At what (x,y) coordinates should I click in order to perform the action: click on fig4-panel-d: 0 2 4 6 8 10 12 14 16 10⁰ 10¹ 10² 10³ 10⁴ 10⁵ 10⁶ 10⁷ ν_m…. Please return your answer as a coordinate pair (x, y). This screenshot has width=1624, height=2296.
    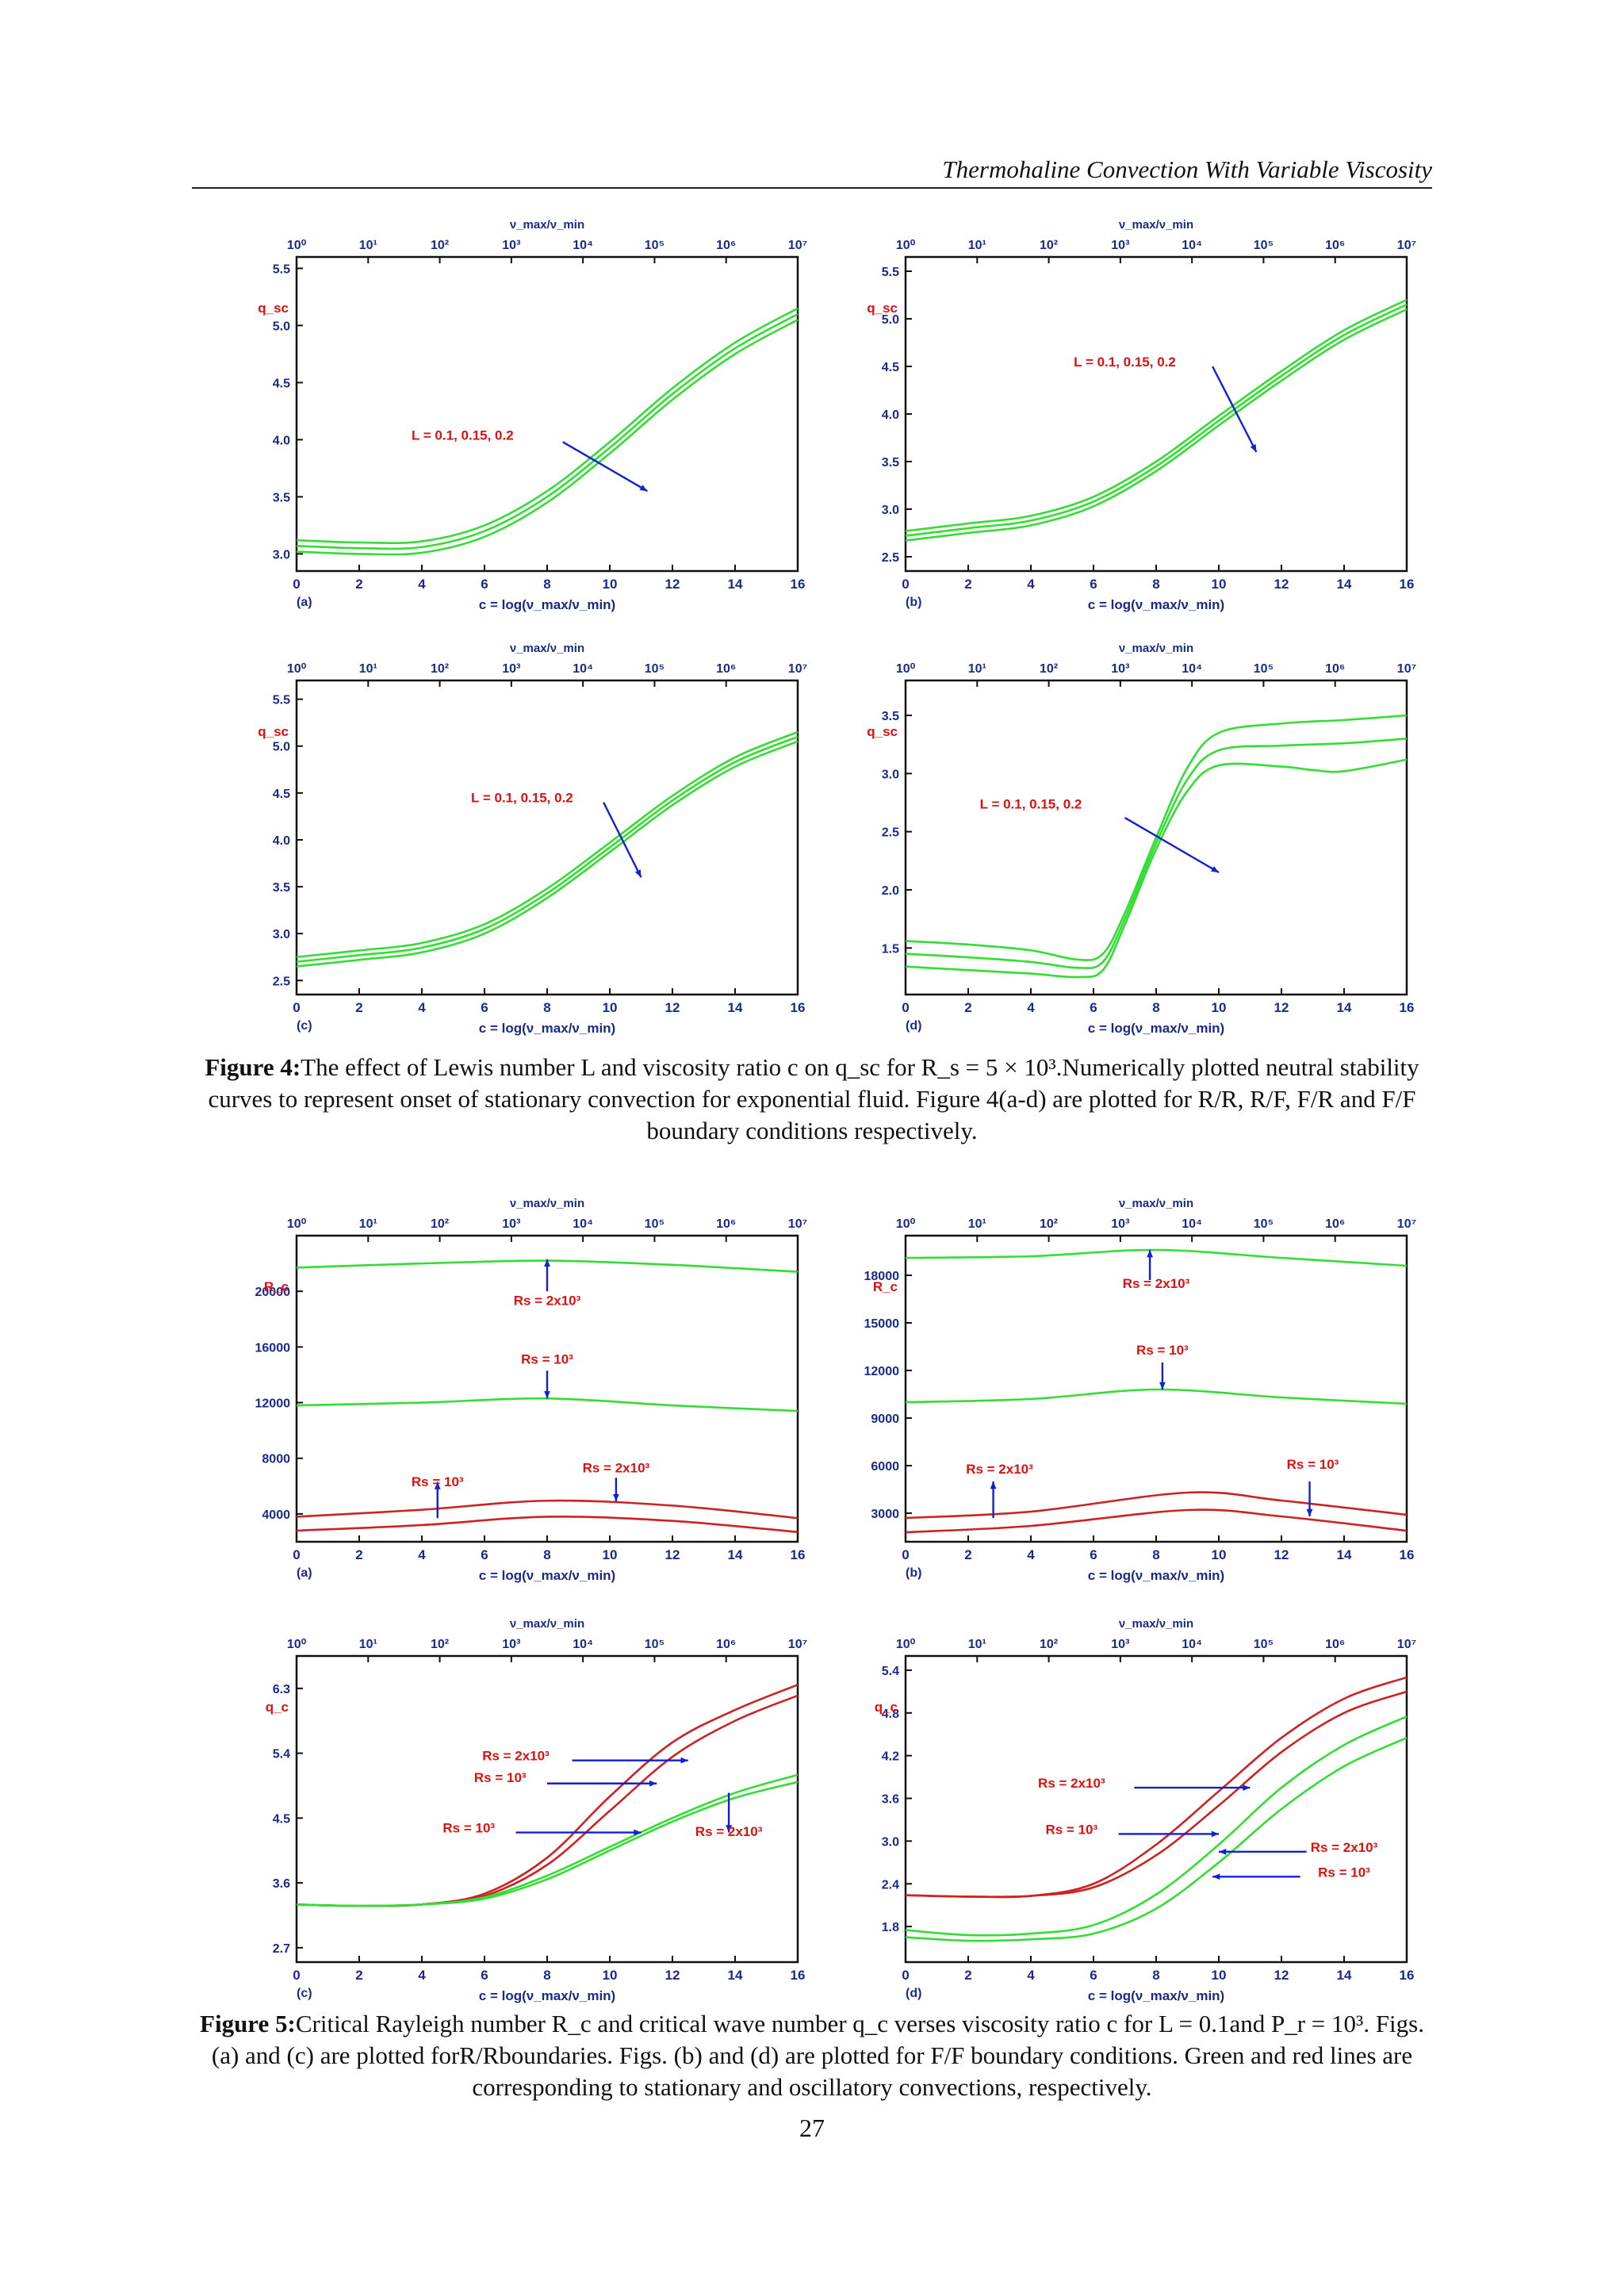
    Looking at the image, I should click on (1118, 837).